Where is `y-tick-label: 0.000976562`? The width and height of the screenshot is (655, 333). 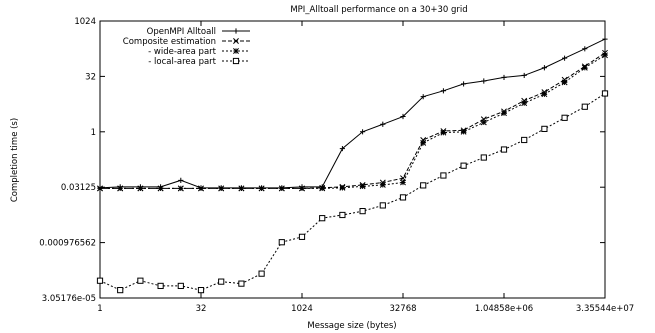 y-tick-label: 0.000976562 is located at coordinates (67, 244).